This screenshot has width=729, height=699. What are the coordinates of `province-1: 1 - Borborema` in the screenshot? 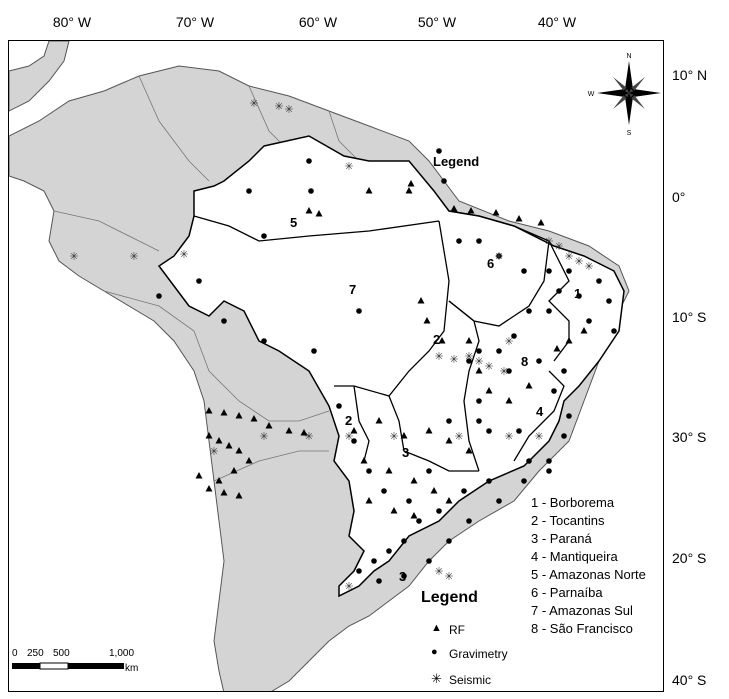 It's located at (573, 502).